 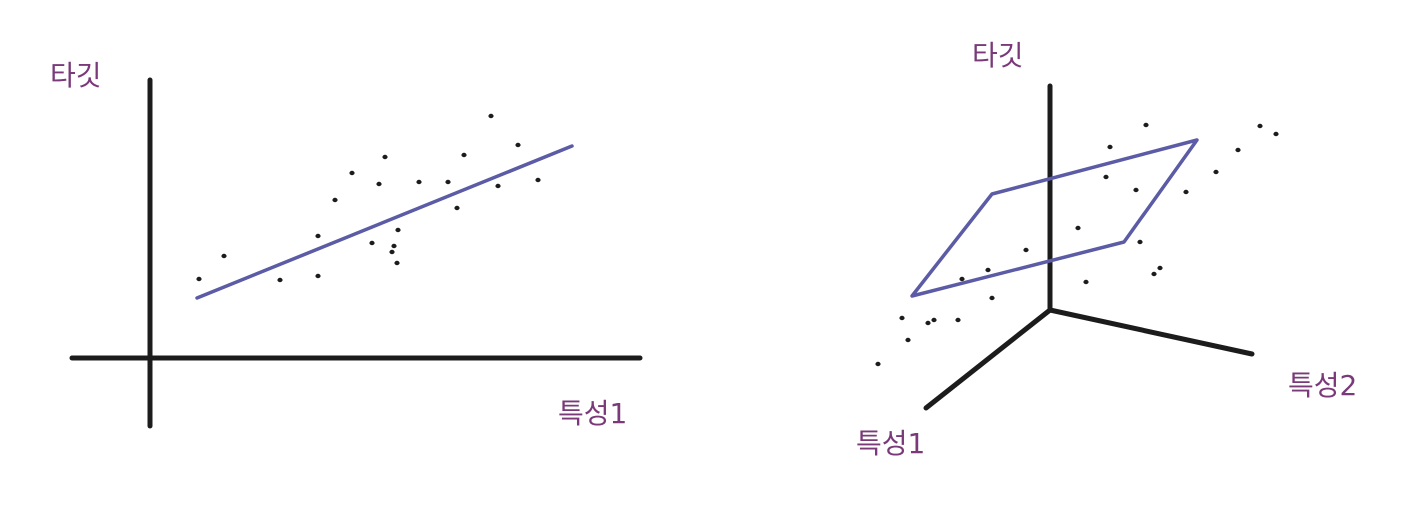 I want to click on right-z-axis-label: 타깃, so click(x=998, y=55).